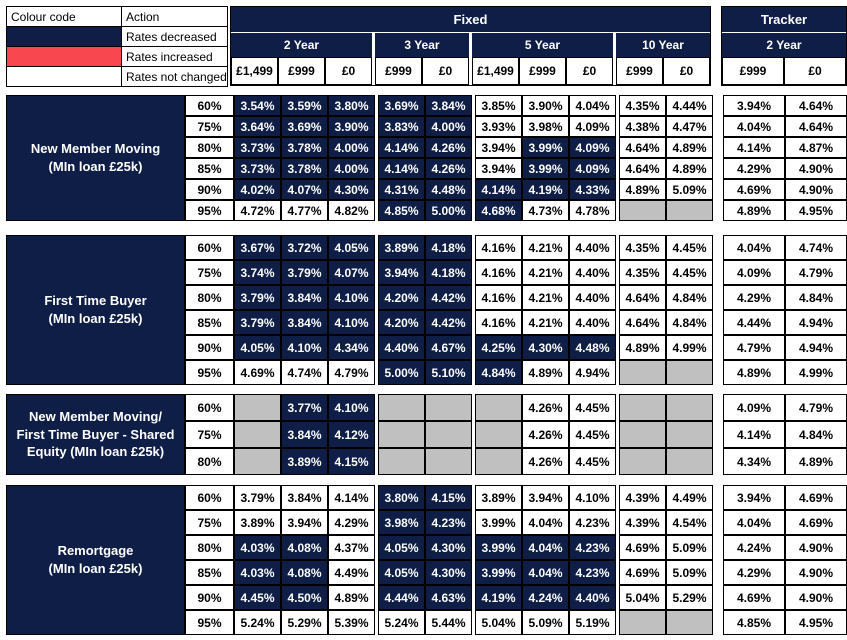 Image resolution: width=847 pixels, height=640 pixels. I want to click on rate-cell: 4.42%, so click(448, 322).